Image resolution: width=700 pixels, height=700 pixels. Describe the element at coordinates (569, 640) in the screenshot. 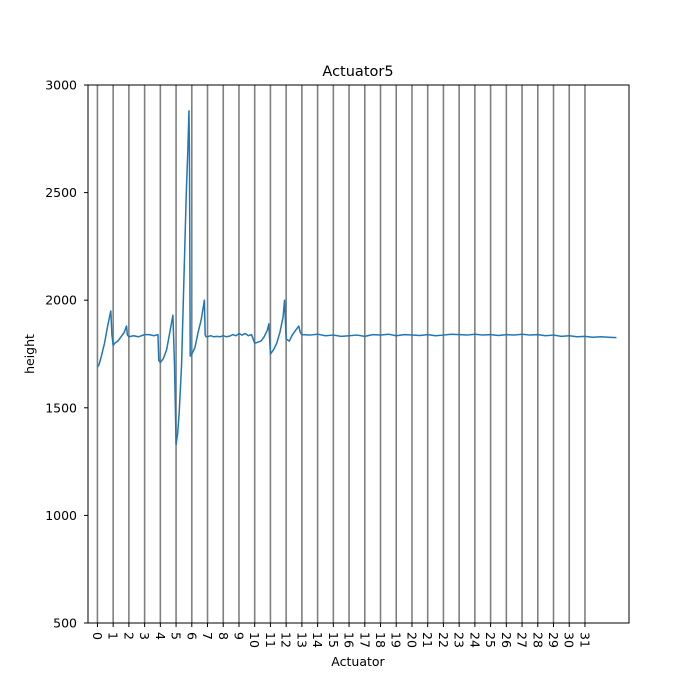

I see `x-tick-label-30: 30` at that location.